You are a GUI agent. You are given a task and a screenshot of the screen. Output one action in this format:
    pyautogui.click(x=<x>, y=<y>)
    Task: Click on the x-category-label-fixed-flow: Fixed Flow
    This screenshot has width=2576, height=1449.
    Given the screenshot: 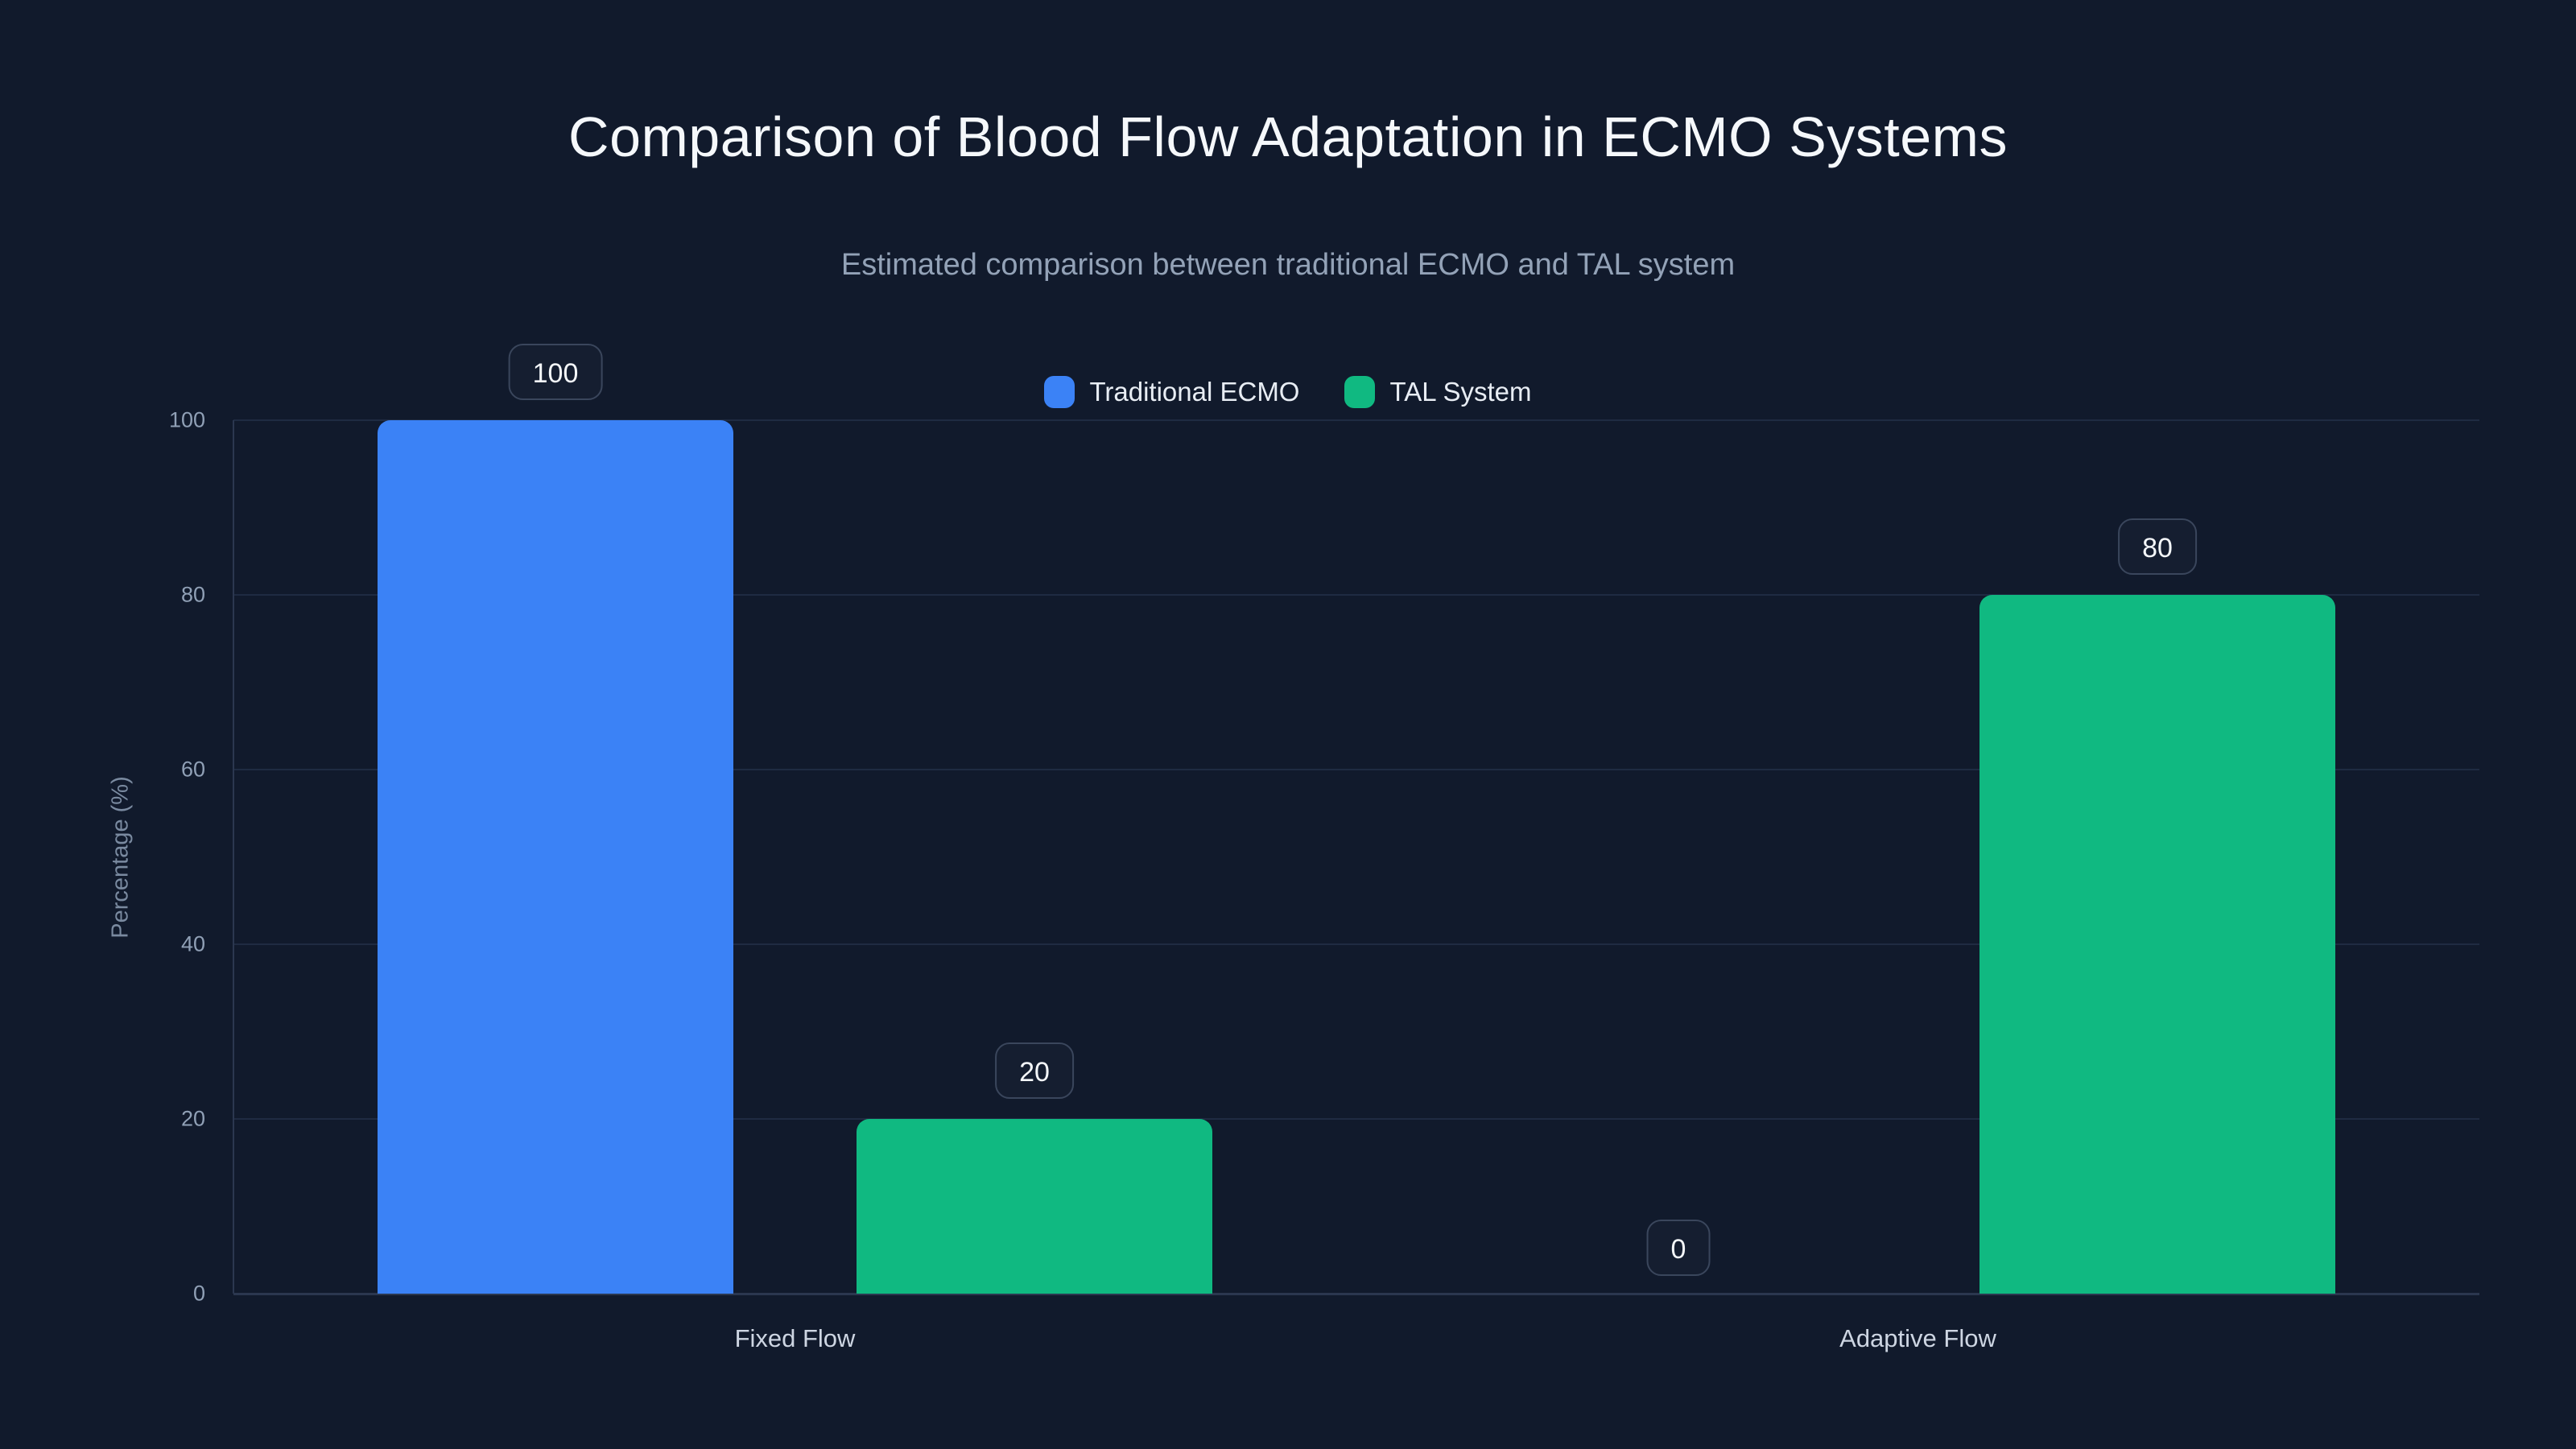 What is the action you would take?
    pyautogui.click(x=795, y=1338)
    